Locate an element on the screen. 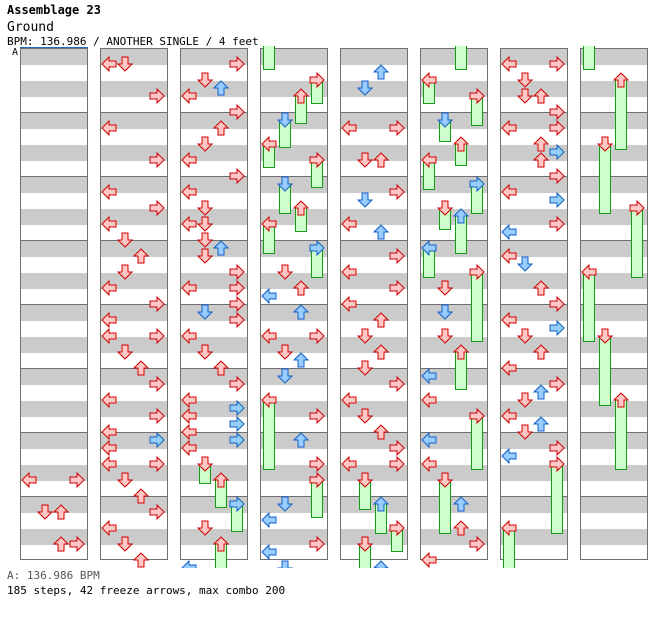 The height and width of the screenshot is (620, 672). song-title: Ground is located at coordinates (30, 27).